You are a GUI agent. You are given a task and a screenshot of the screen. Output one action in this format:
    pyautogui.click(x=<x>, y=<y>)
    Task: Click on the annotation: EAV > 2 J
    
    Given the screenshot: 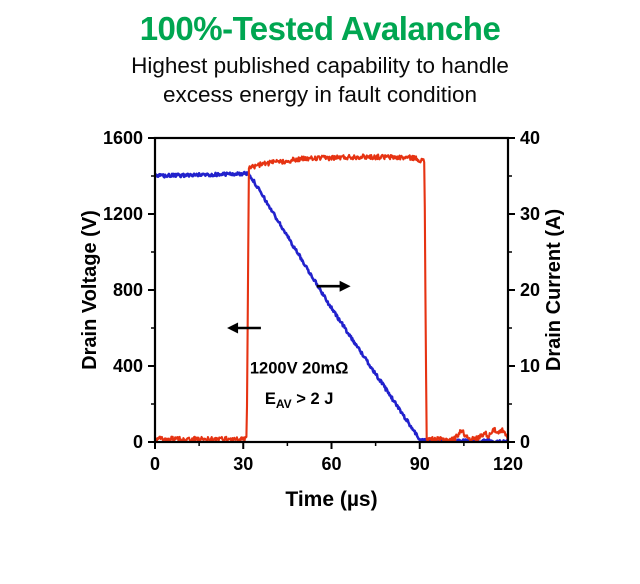 What is the action you would take?
    pyautogui.click(x=299, y=400)
    